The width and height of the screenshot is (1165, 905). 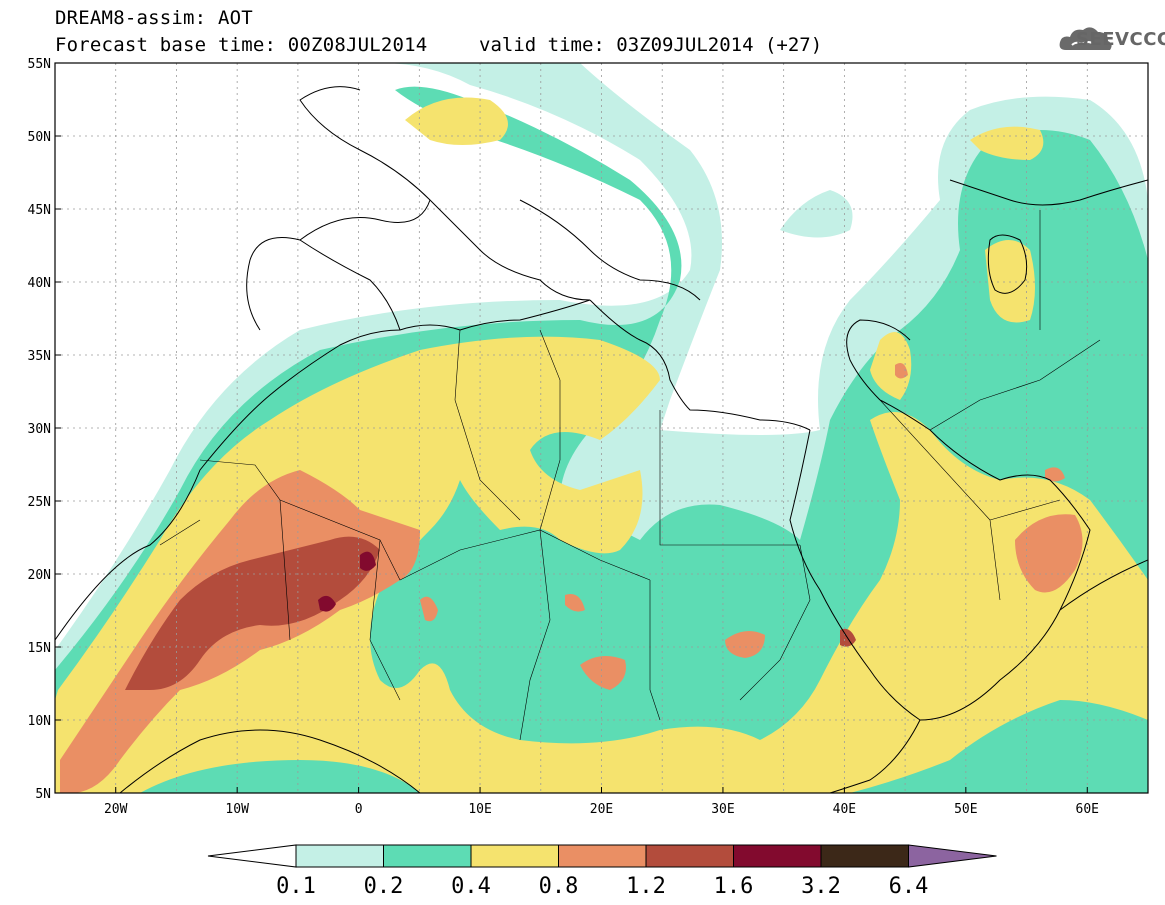 What do you see at coordinates (909, 886) in the screenshot?
I see `colorbar-label: 6.4` at bounding box center [909, 886].